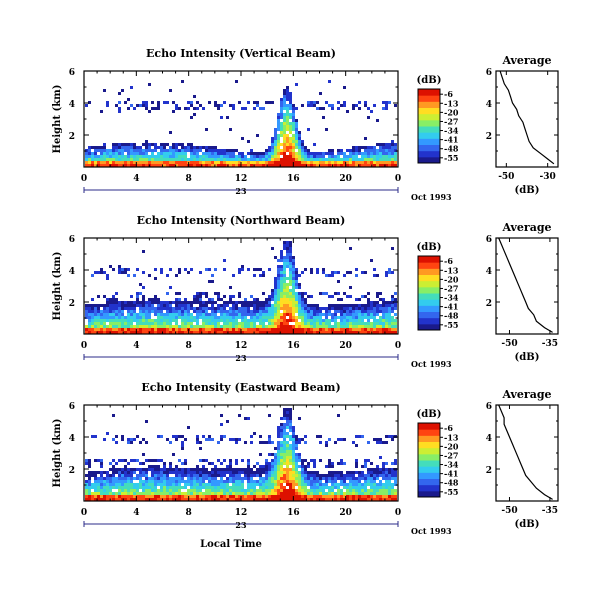 The width and height of the screenshot is (612, 598). I want to click on date-day-label: 23, so click(241, 525).